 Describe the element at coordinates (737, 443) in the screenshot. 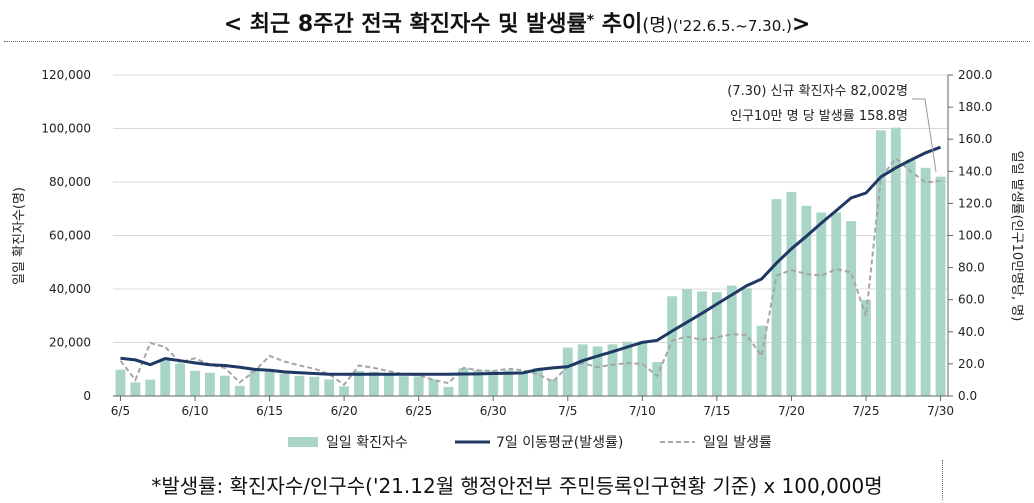

I see `legend-label-rate: 일일 발생률` at that location.